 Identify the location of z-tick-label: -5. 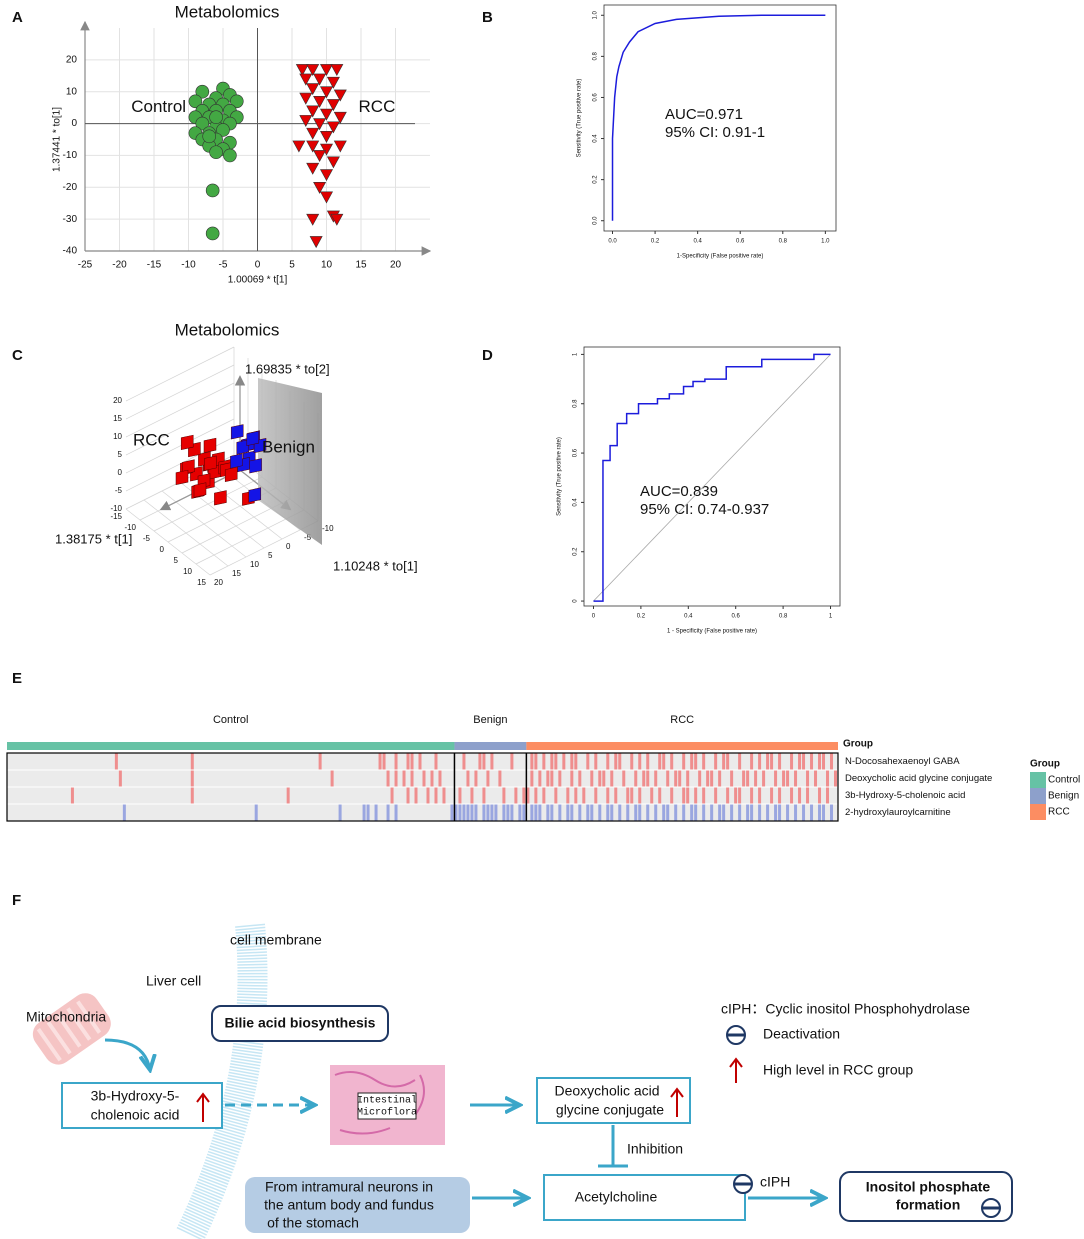
(119, 490).